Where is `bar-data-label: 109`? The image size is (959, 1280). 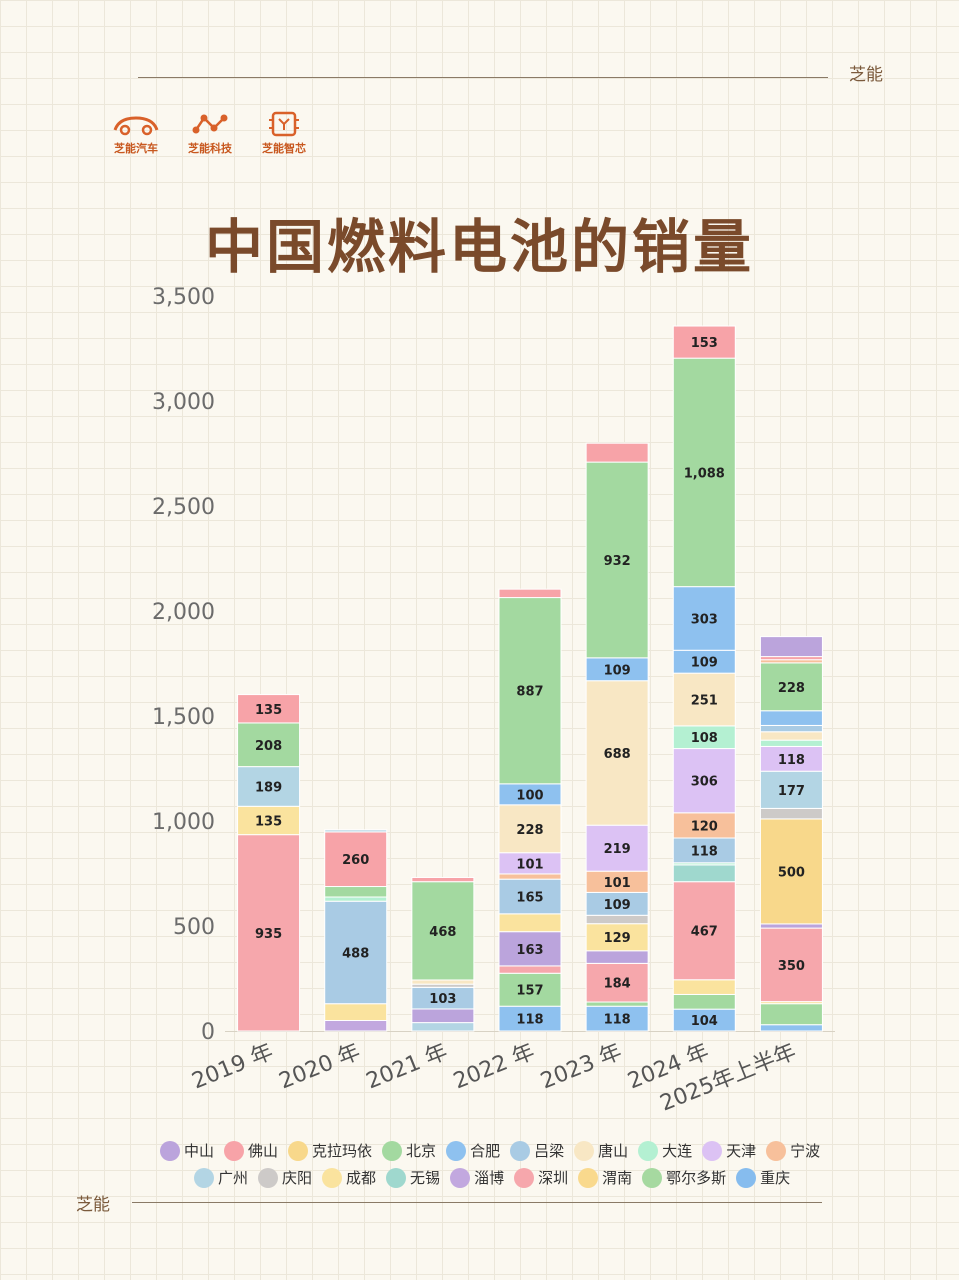 bar-data-label: 109 is located at coordinates (617, 905).